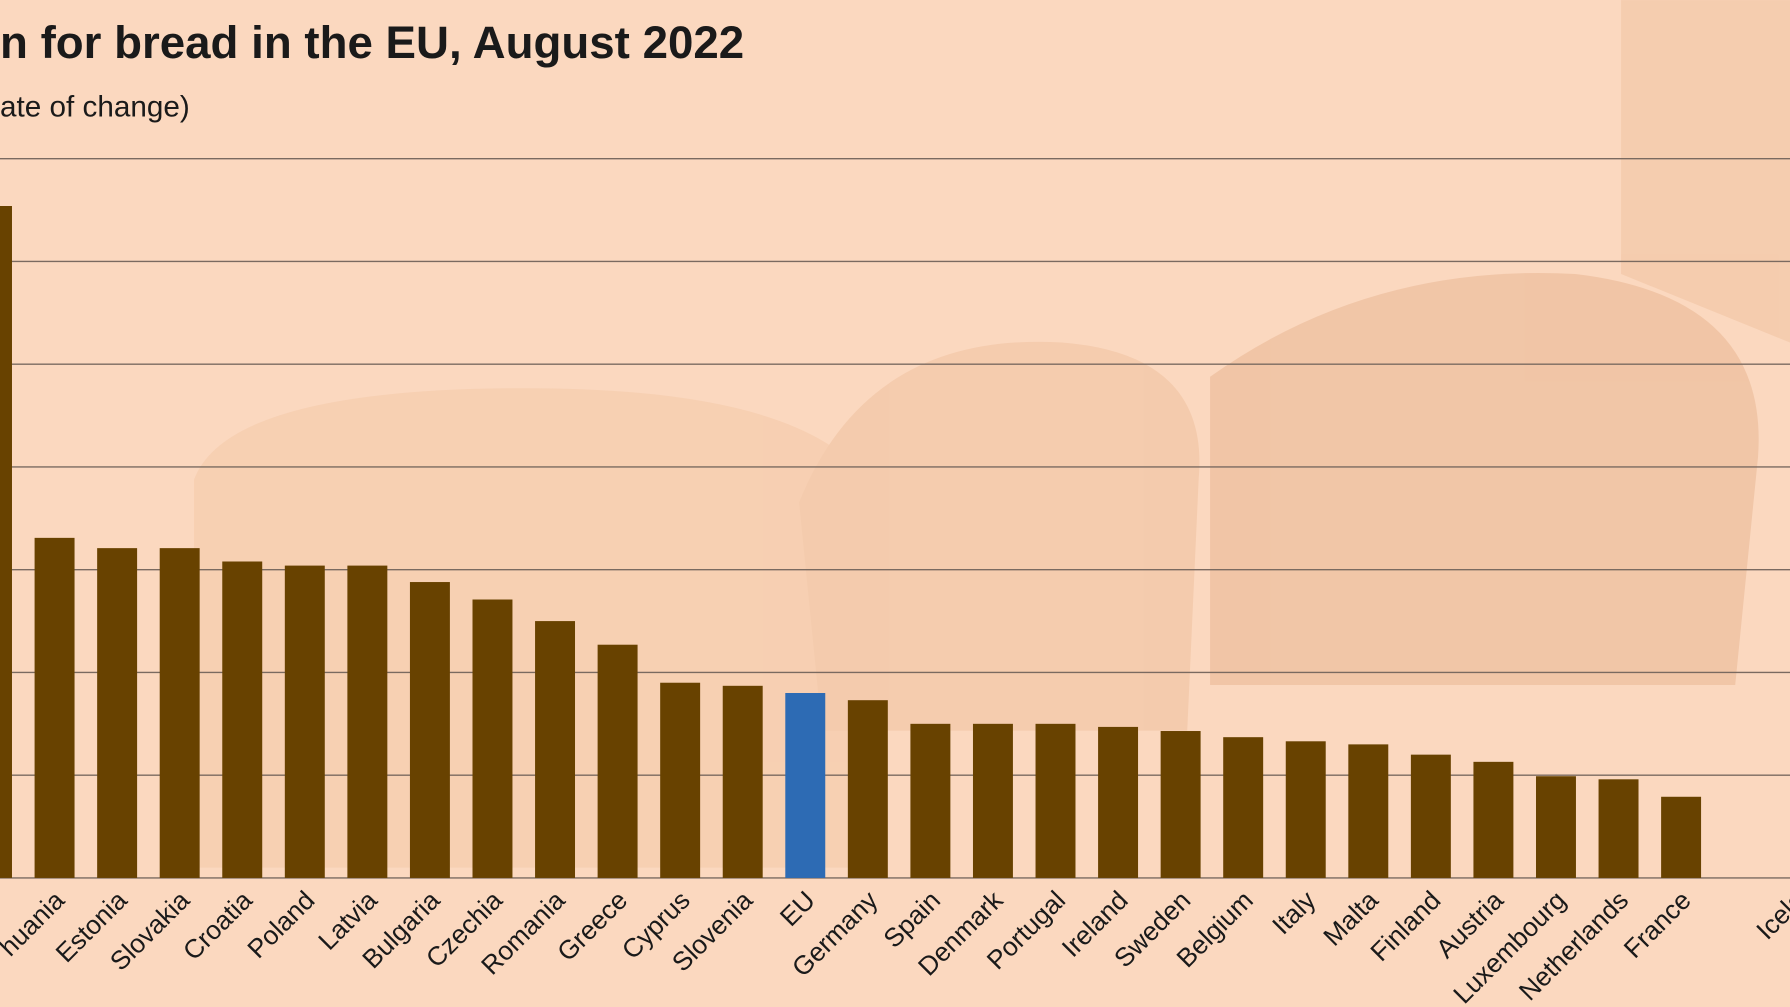  I want to click on chart-subtitle: ate of change), so click(95, 106).